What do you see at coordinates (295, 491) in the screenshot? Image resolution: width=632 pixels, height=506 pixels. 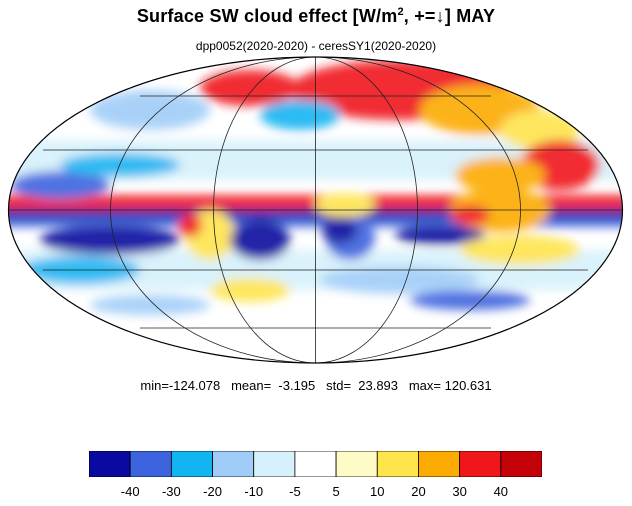 I see `colorbar-tick-label: -5` at bounding box center [295, 491].